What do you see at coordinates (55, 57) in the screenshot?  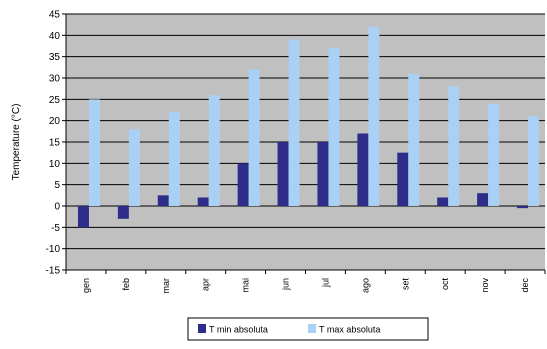 I see `y-tick-label: 35` at bounding box center [55, 57].